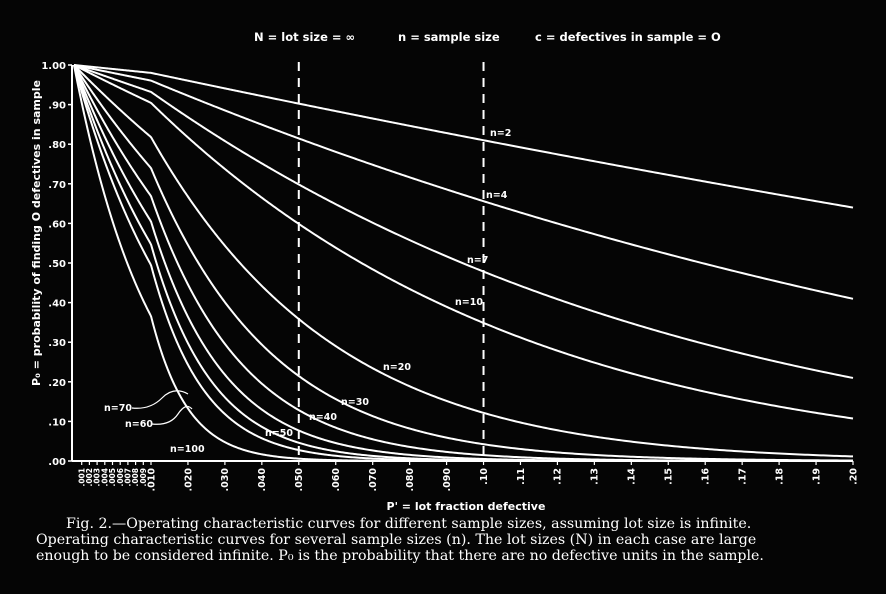  I want to click on x-tick-label-.010: .010, so click(151, 480).